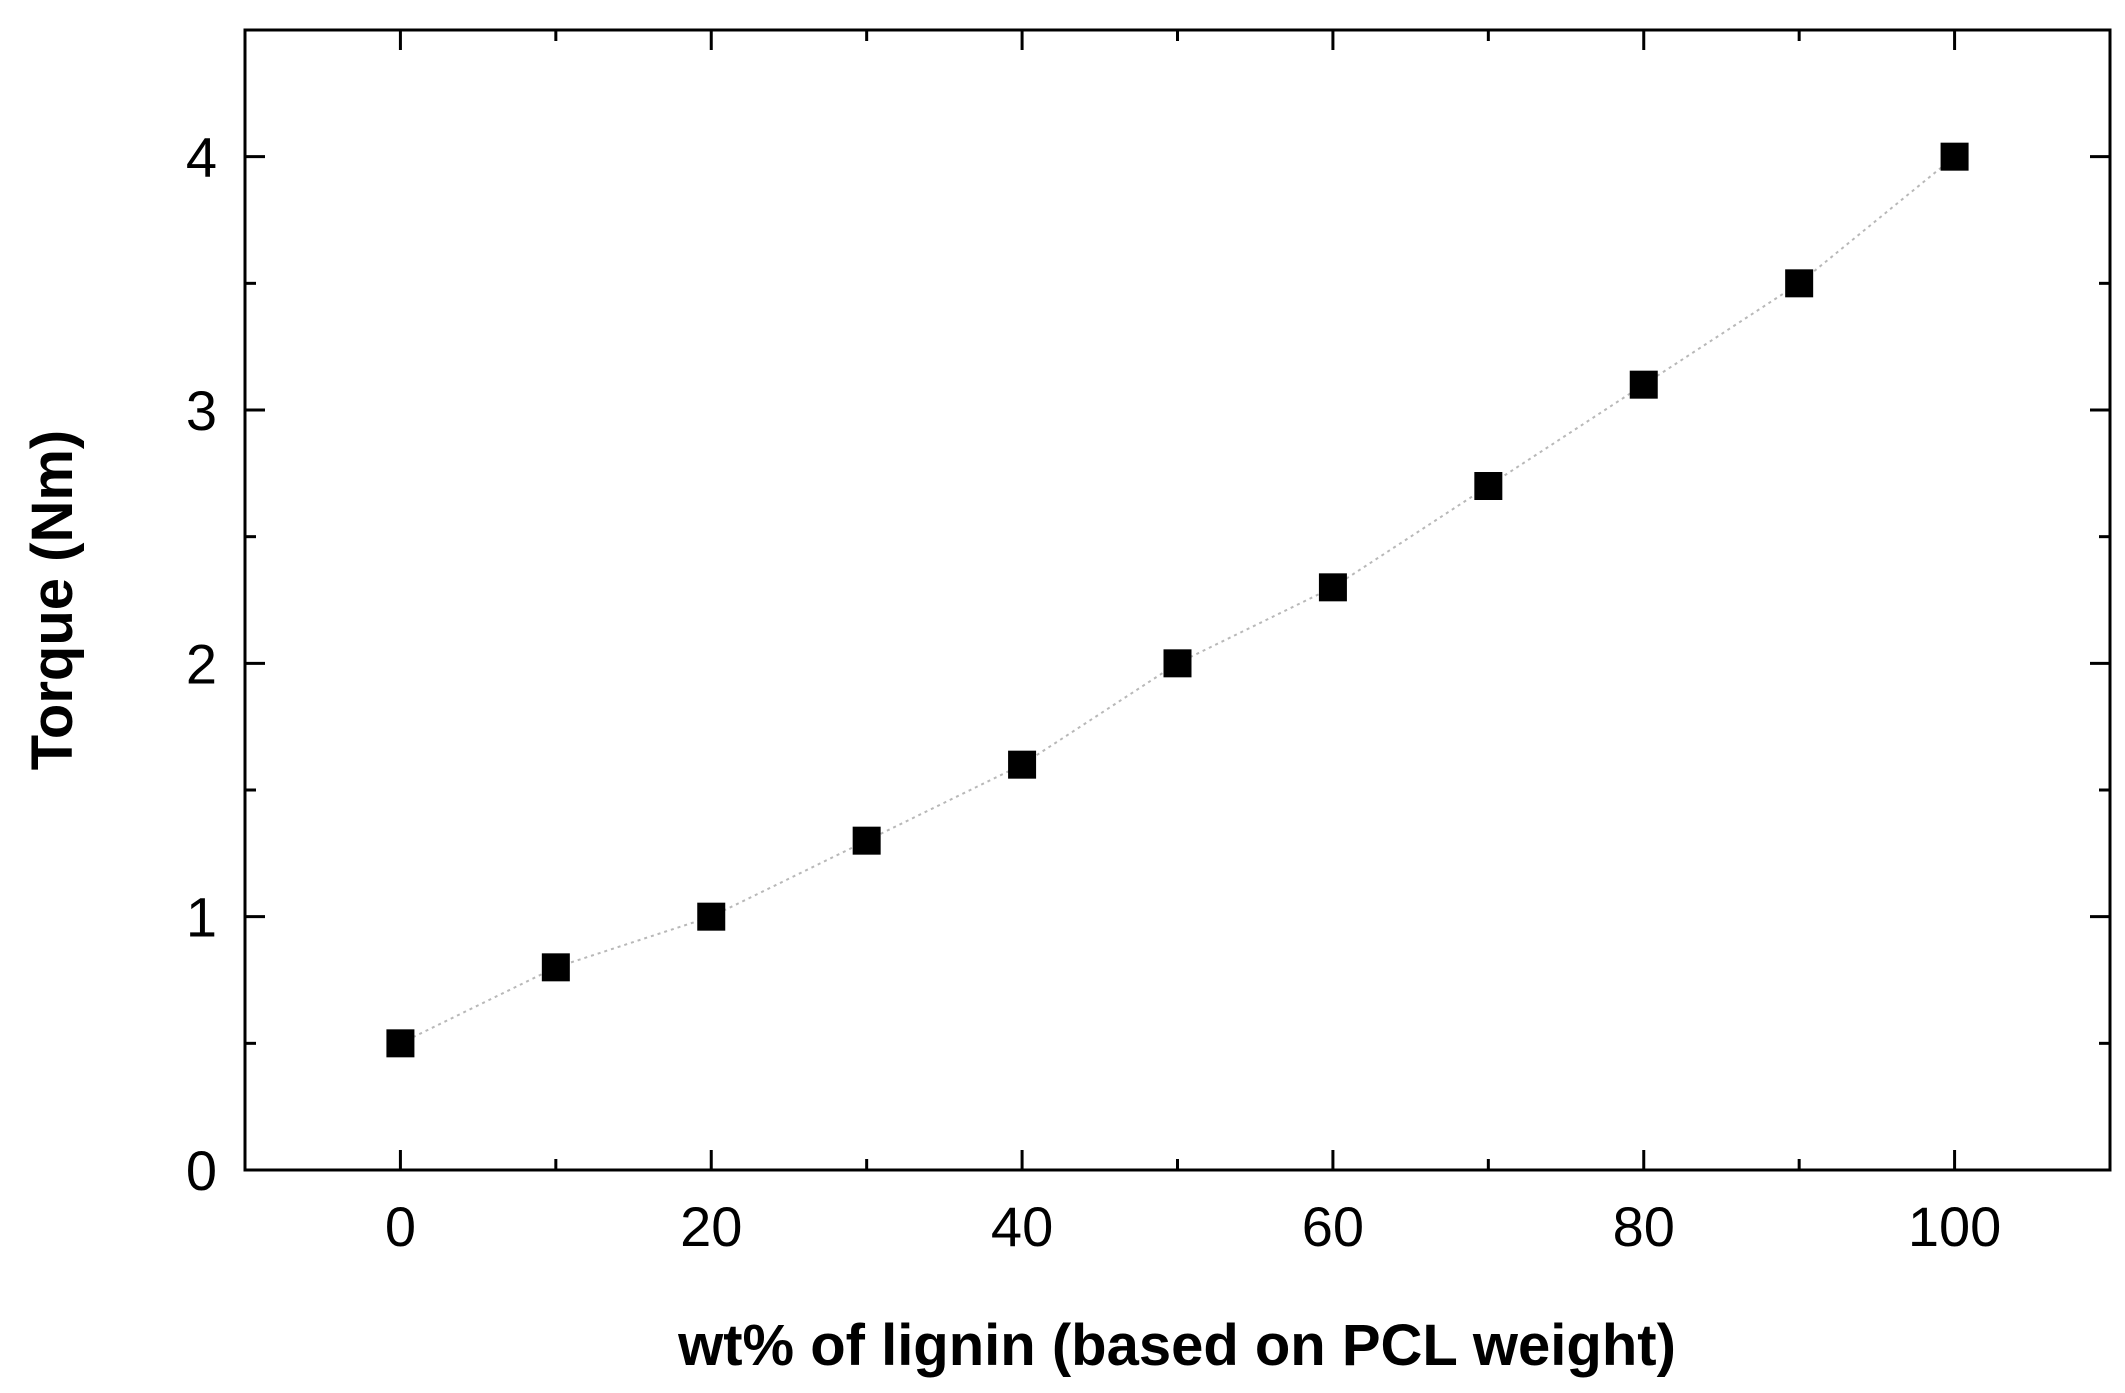  I want to click on y-tick-label: 2, so click(201, 663).